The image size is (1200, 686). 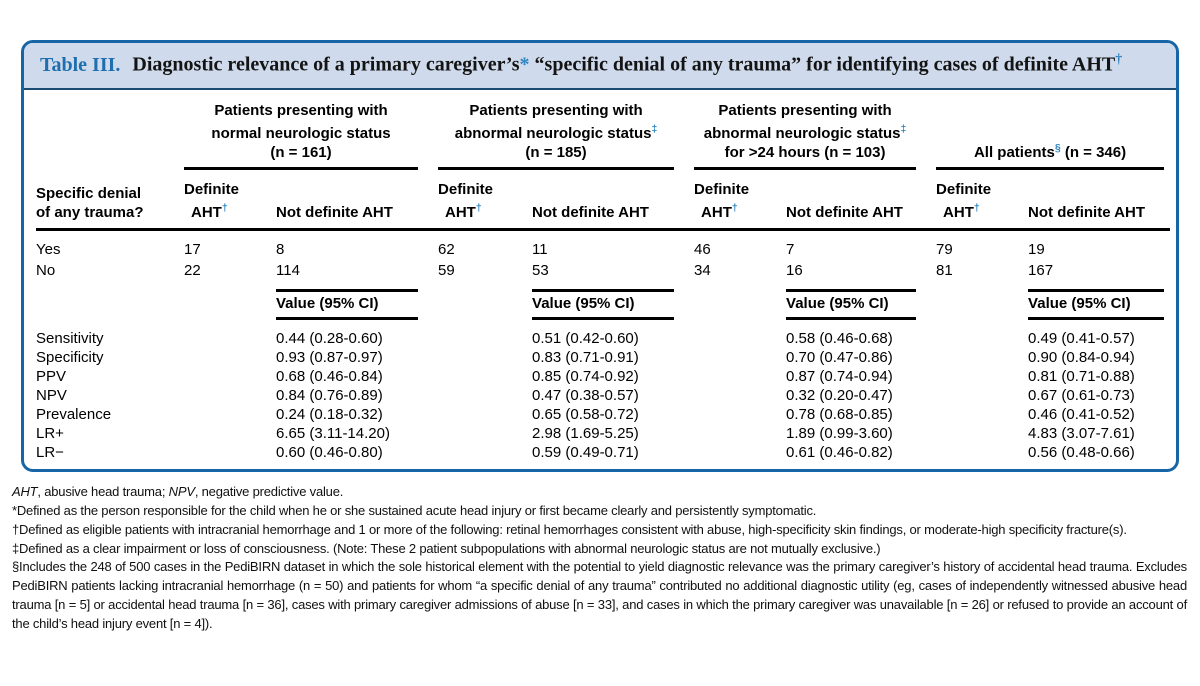 I want to click on stat-value: 0.65 (0.58-0.72), so click(x=585, y=415).